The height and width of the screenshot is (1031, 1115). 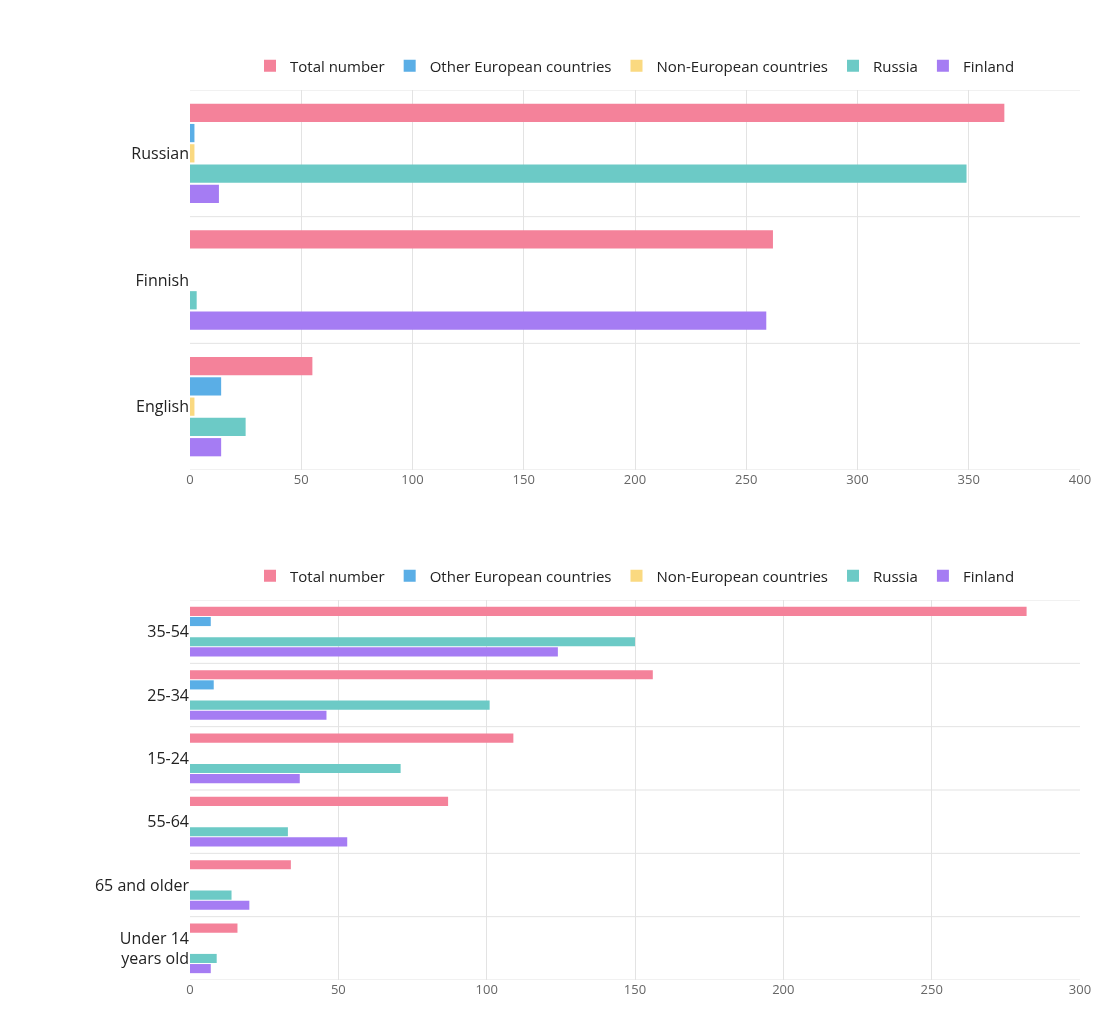 I want to click on y-tick-label: Finnish, so click(x=162, y=279).